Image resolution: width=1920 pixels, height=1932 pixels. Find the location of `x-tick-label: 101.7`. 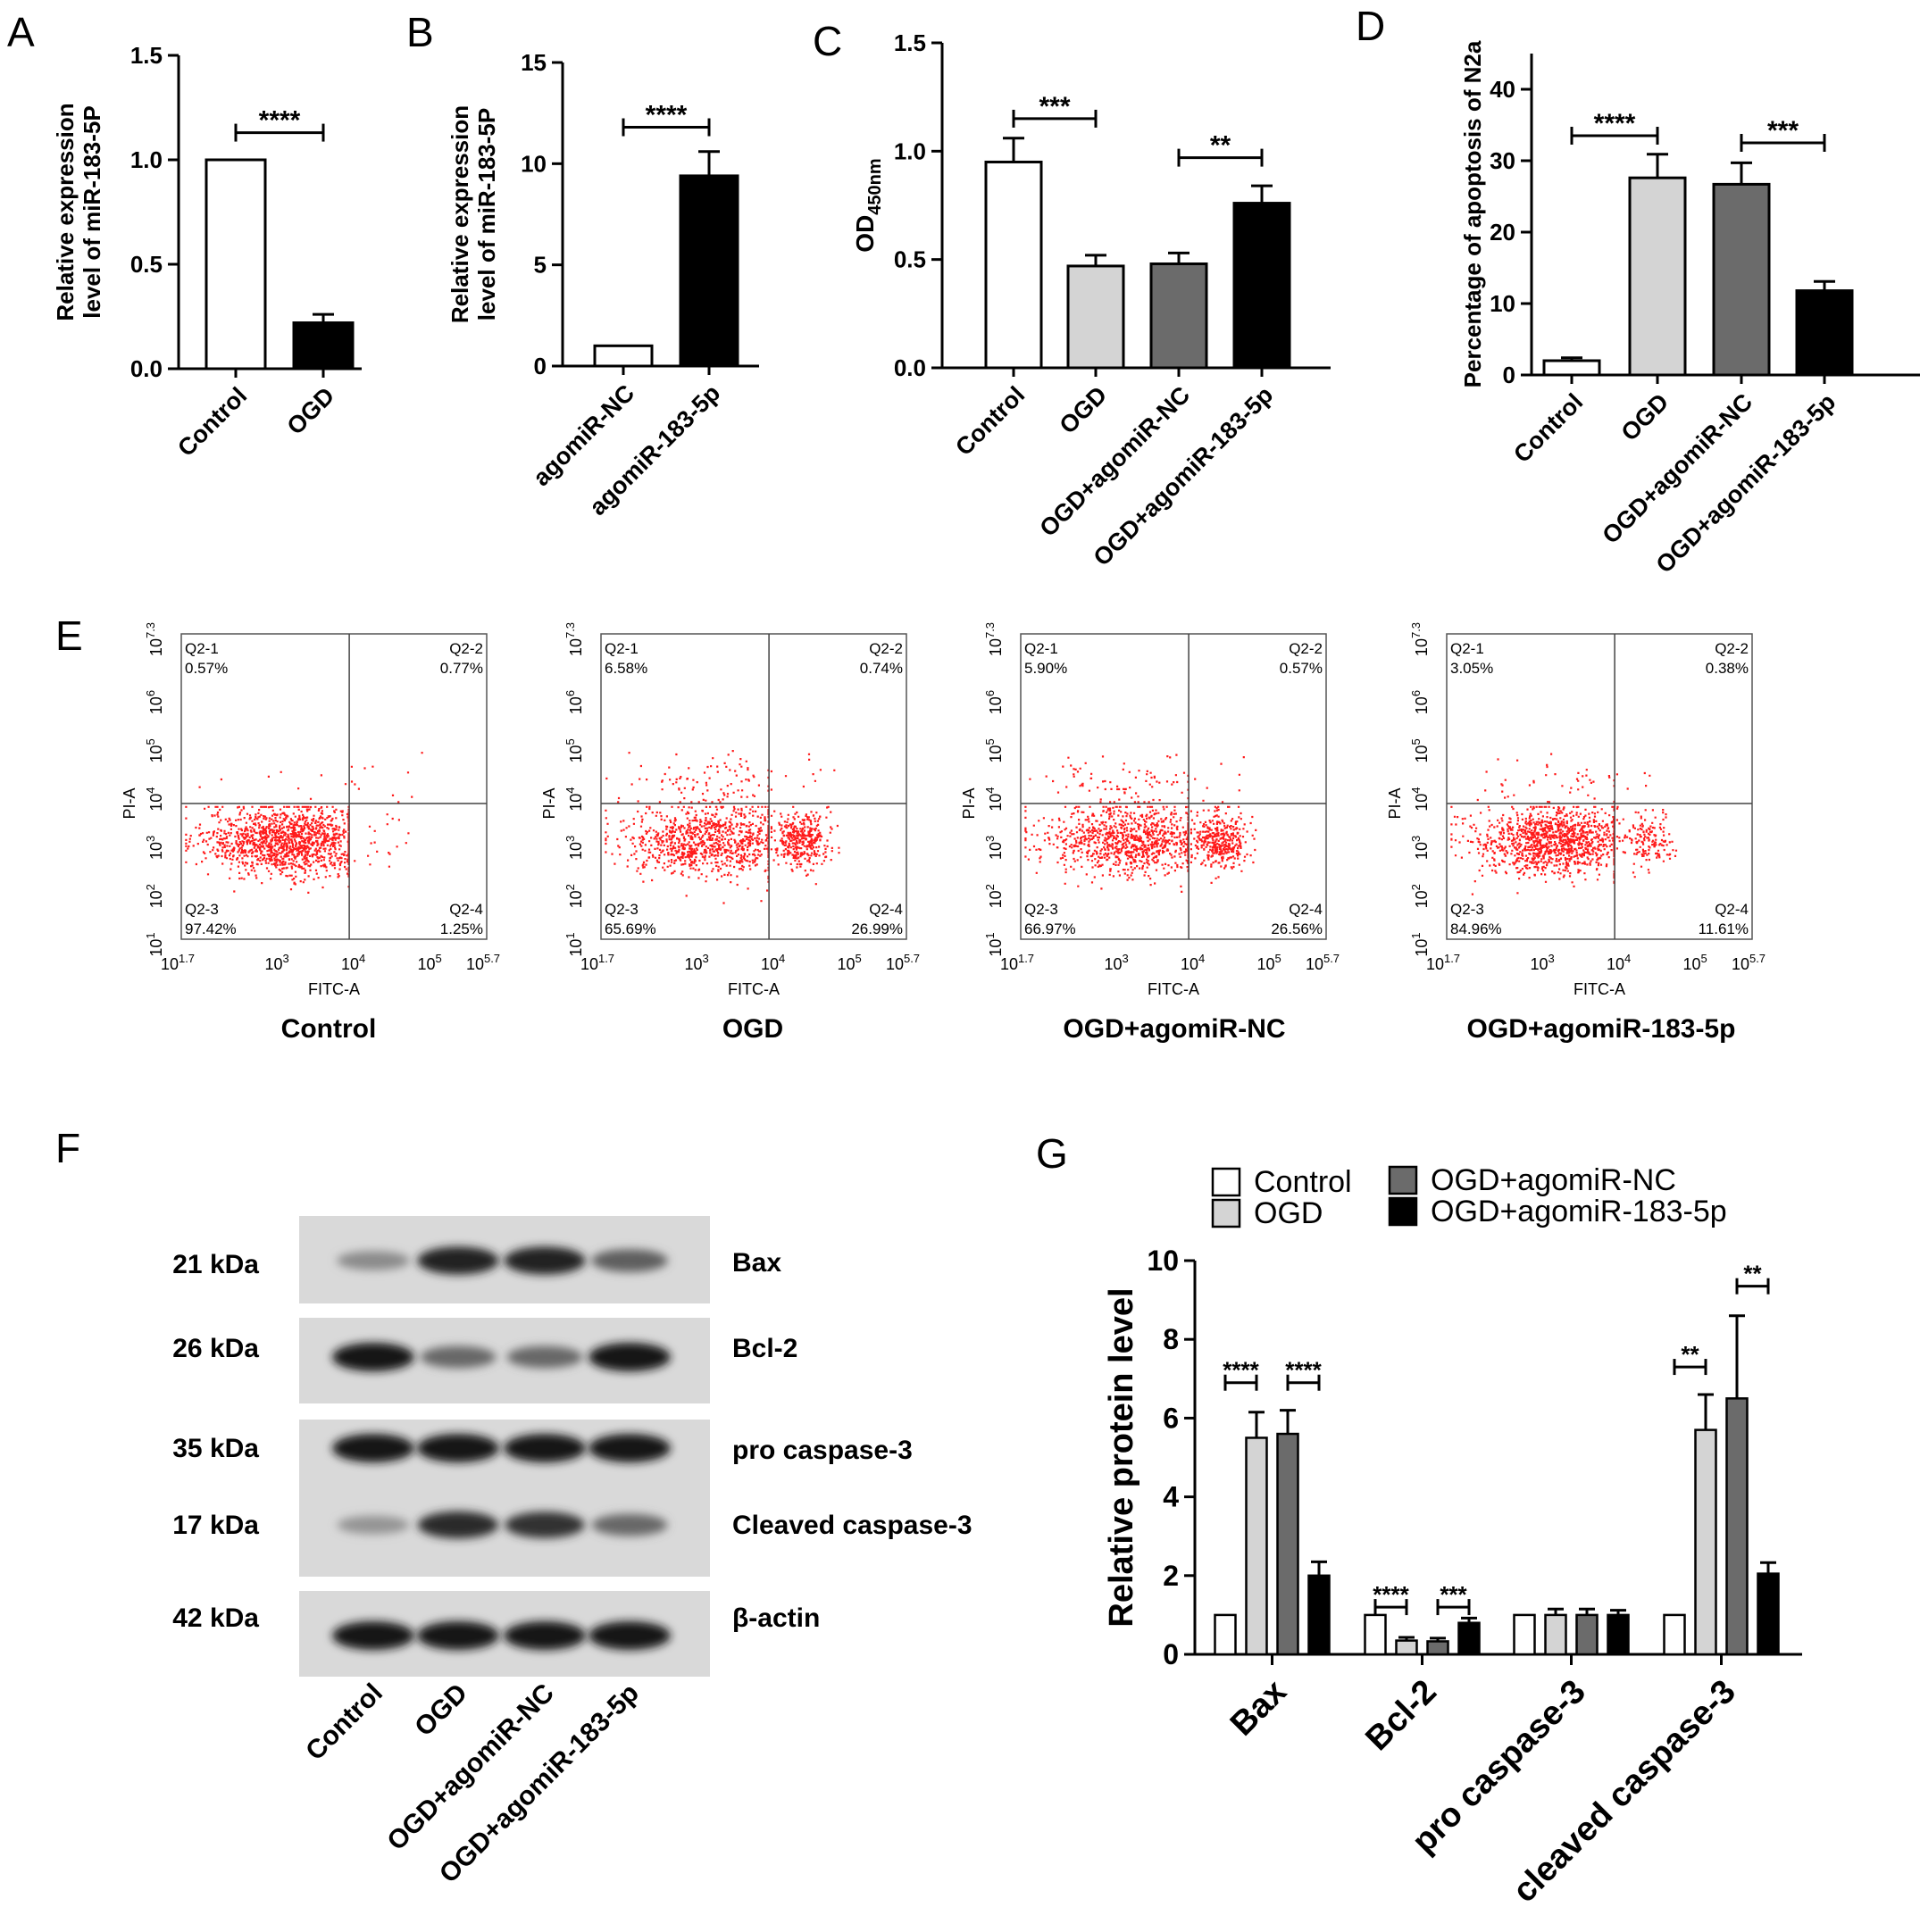

x-tick-label: 101.7 is located at coordinates (178, 962).